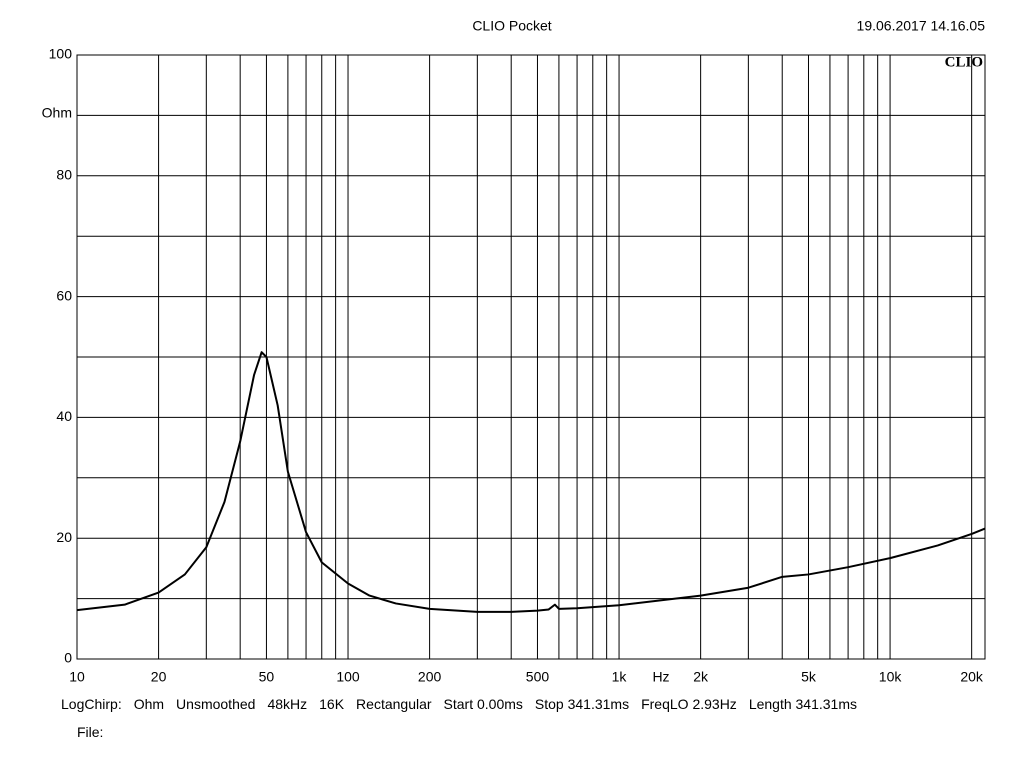 The height and width of the screenshot is (768, 1024). I want to click on setting-item: Rectangular, so click(394, 704).